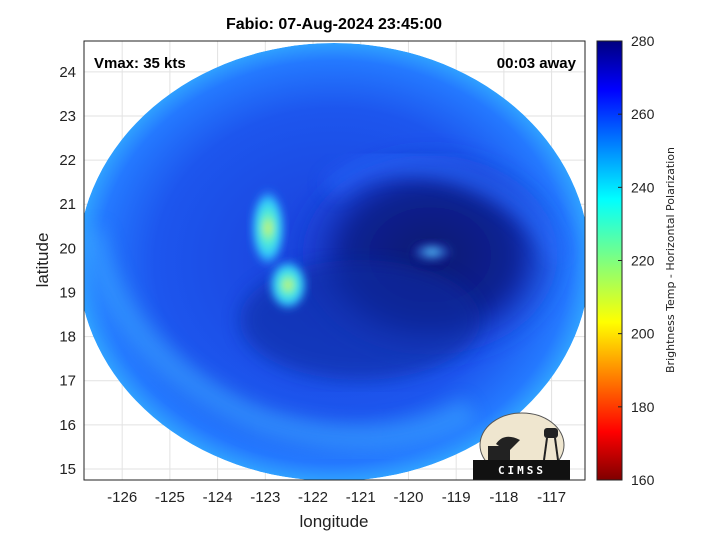  What do you see at coordinates (334, 24) in the screenshot?
I see `map-title: Fabio: 07-Aug-2024 23:45:00` at bounding box center [334, 24].